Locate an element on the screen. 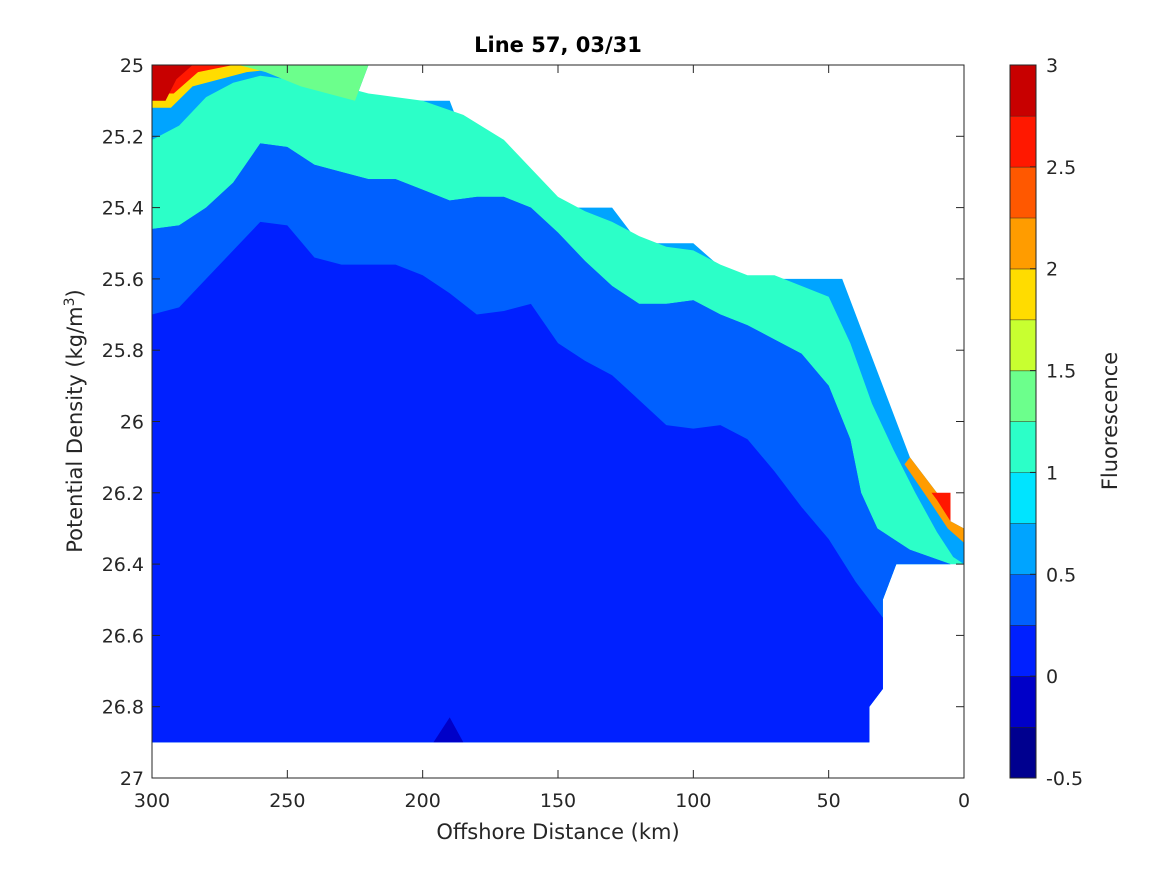 This screenshot has width=1167, height=875. colorbar-axis: 3 2.5 2 1.5 1 0.5 0 -0.5 is located at coordinates (1056, 422).